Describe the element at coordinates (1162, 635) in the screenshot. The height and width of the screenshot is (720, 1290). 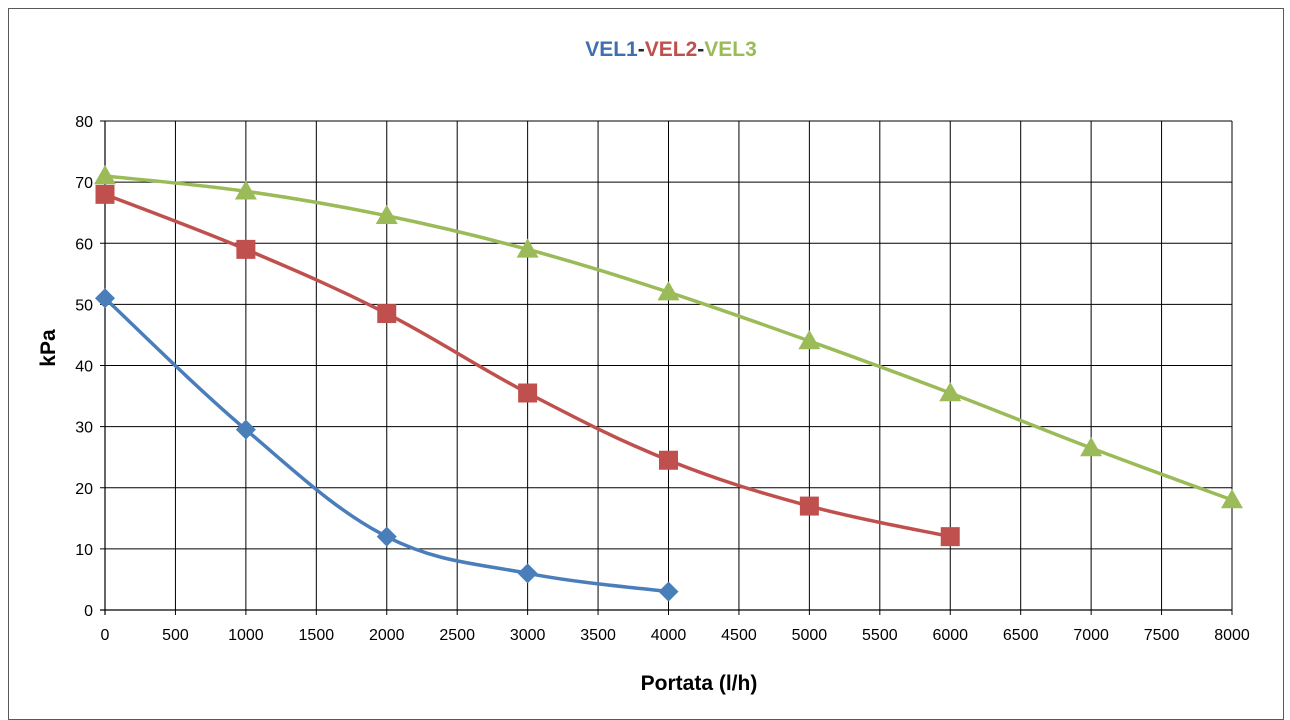
I see `x-tick-label: 7500` at that location.